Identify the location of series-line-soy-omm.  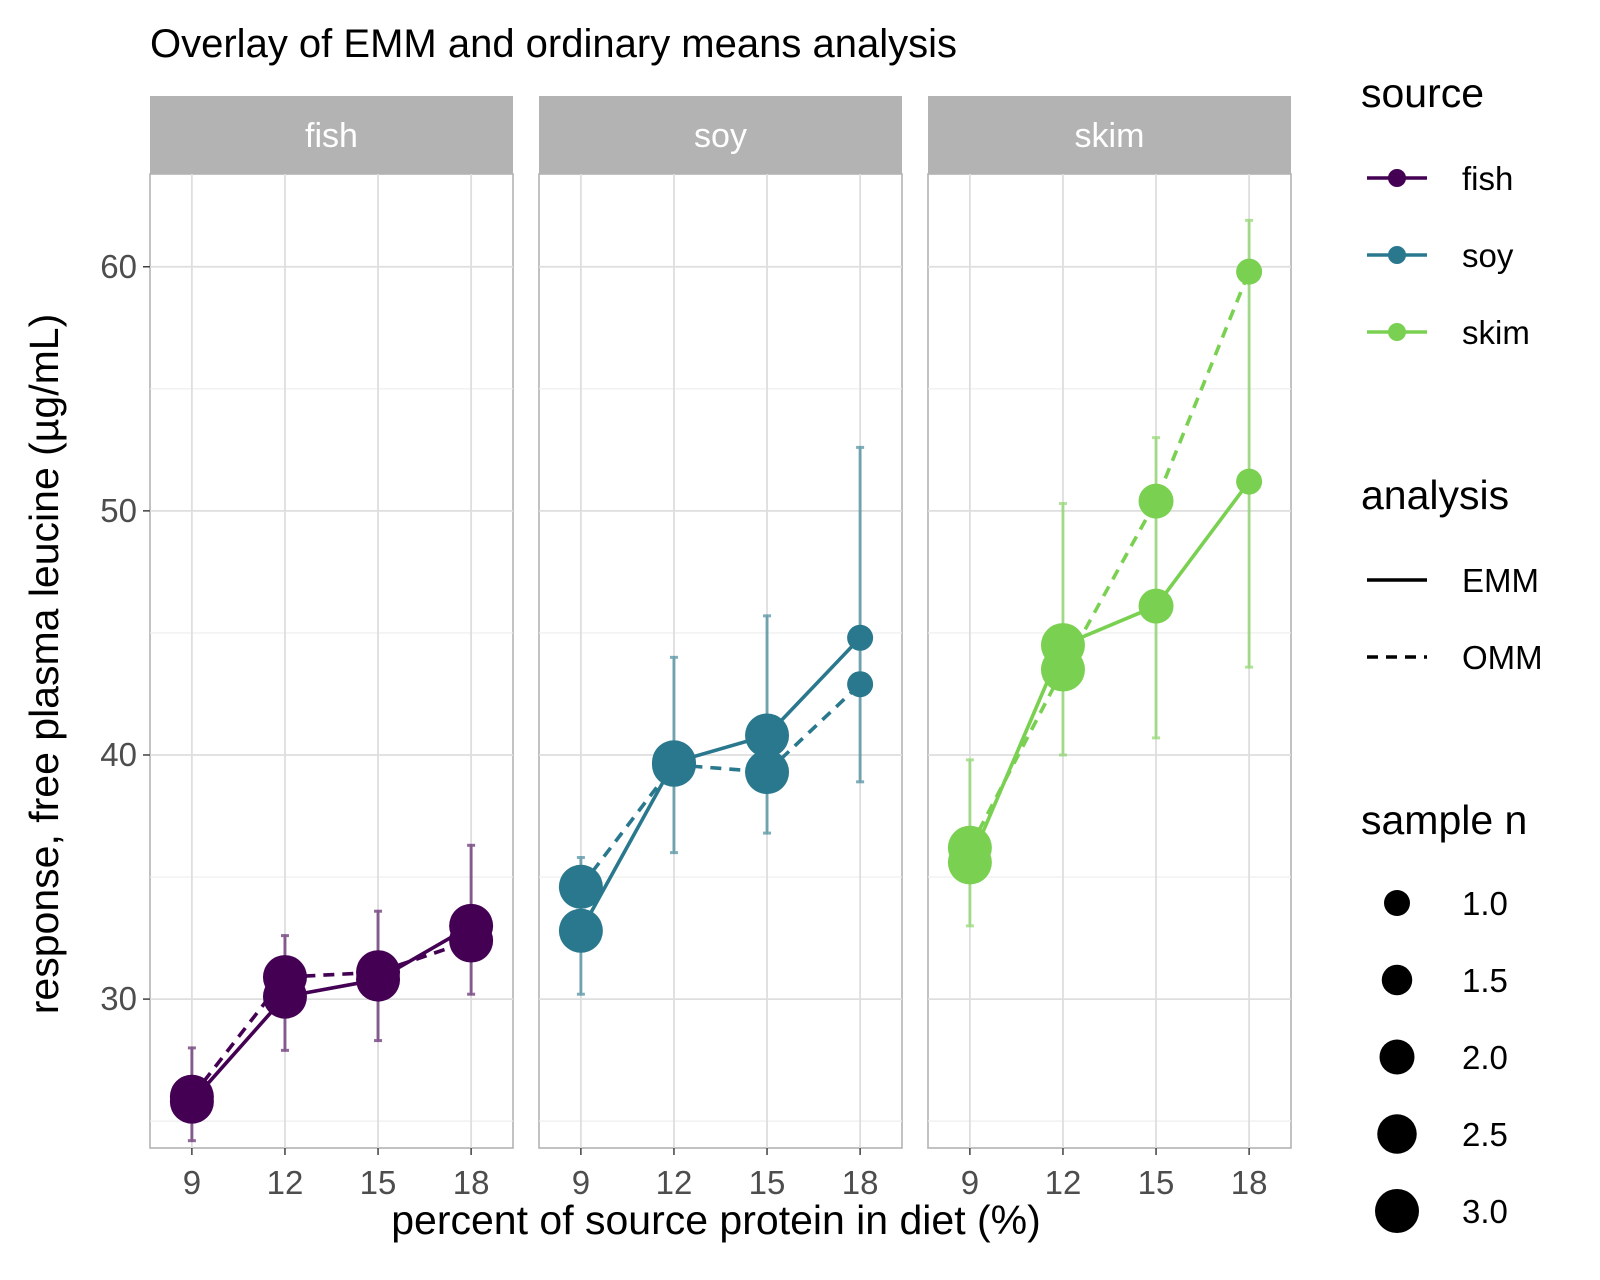
(720, 785).